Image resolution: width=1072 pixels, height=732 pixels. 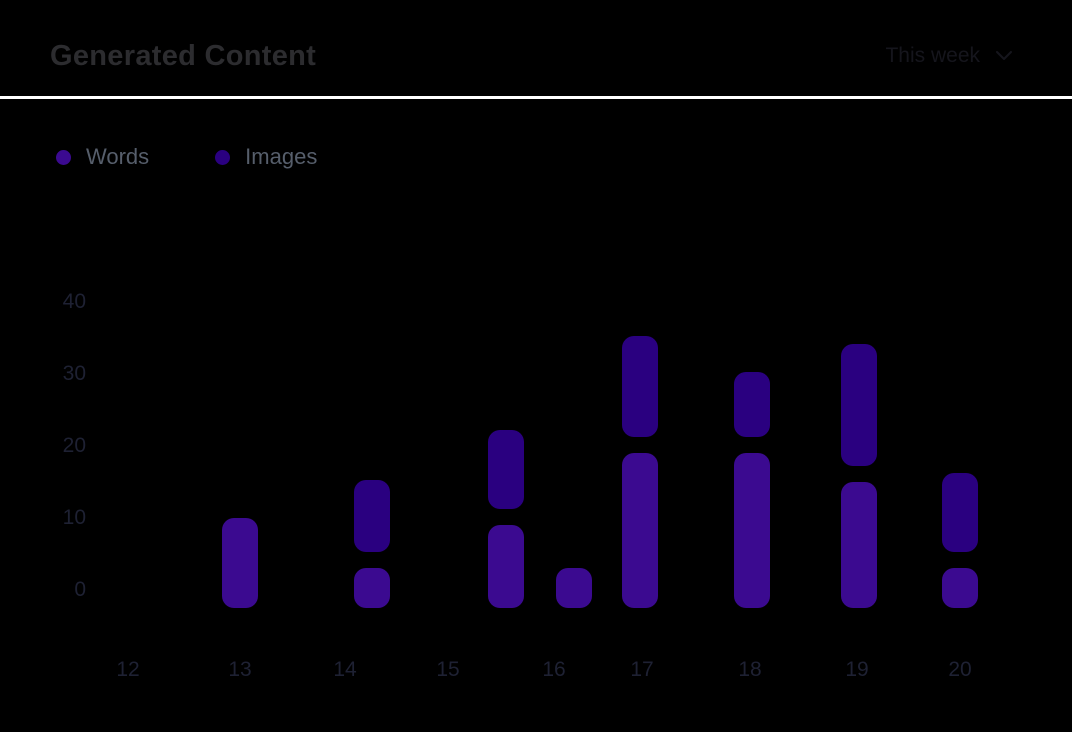 What do you see at coordinates (74, 373) in the screenshot?
I see `y-tick-label-30: 30` at bounding box center [74, 373].